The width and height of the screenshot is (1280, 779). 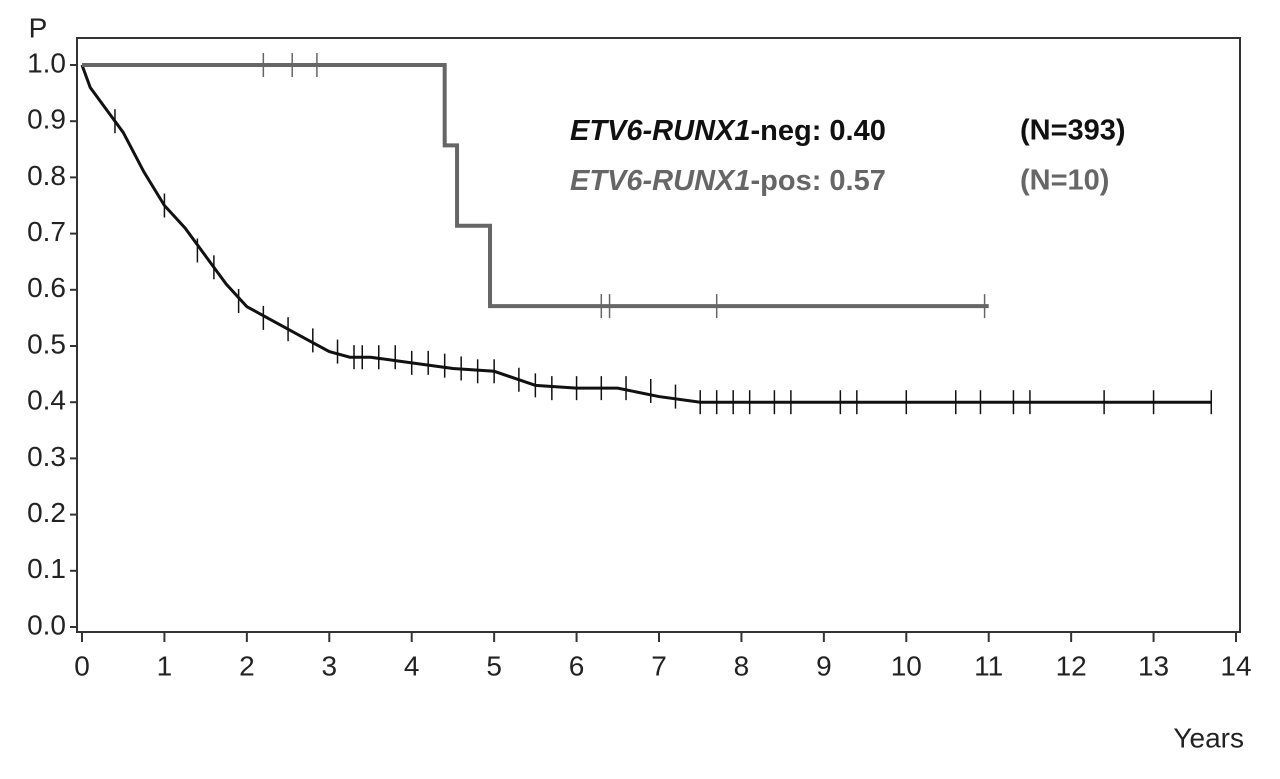 I want to click on x-tick-label: 5, so click(x=494, y=665).